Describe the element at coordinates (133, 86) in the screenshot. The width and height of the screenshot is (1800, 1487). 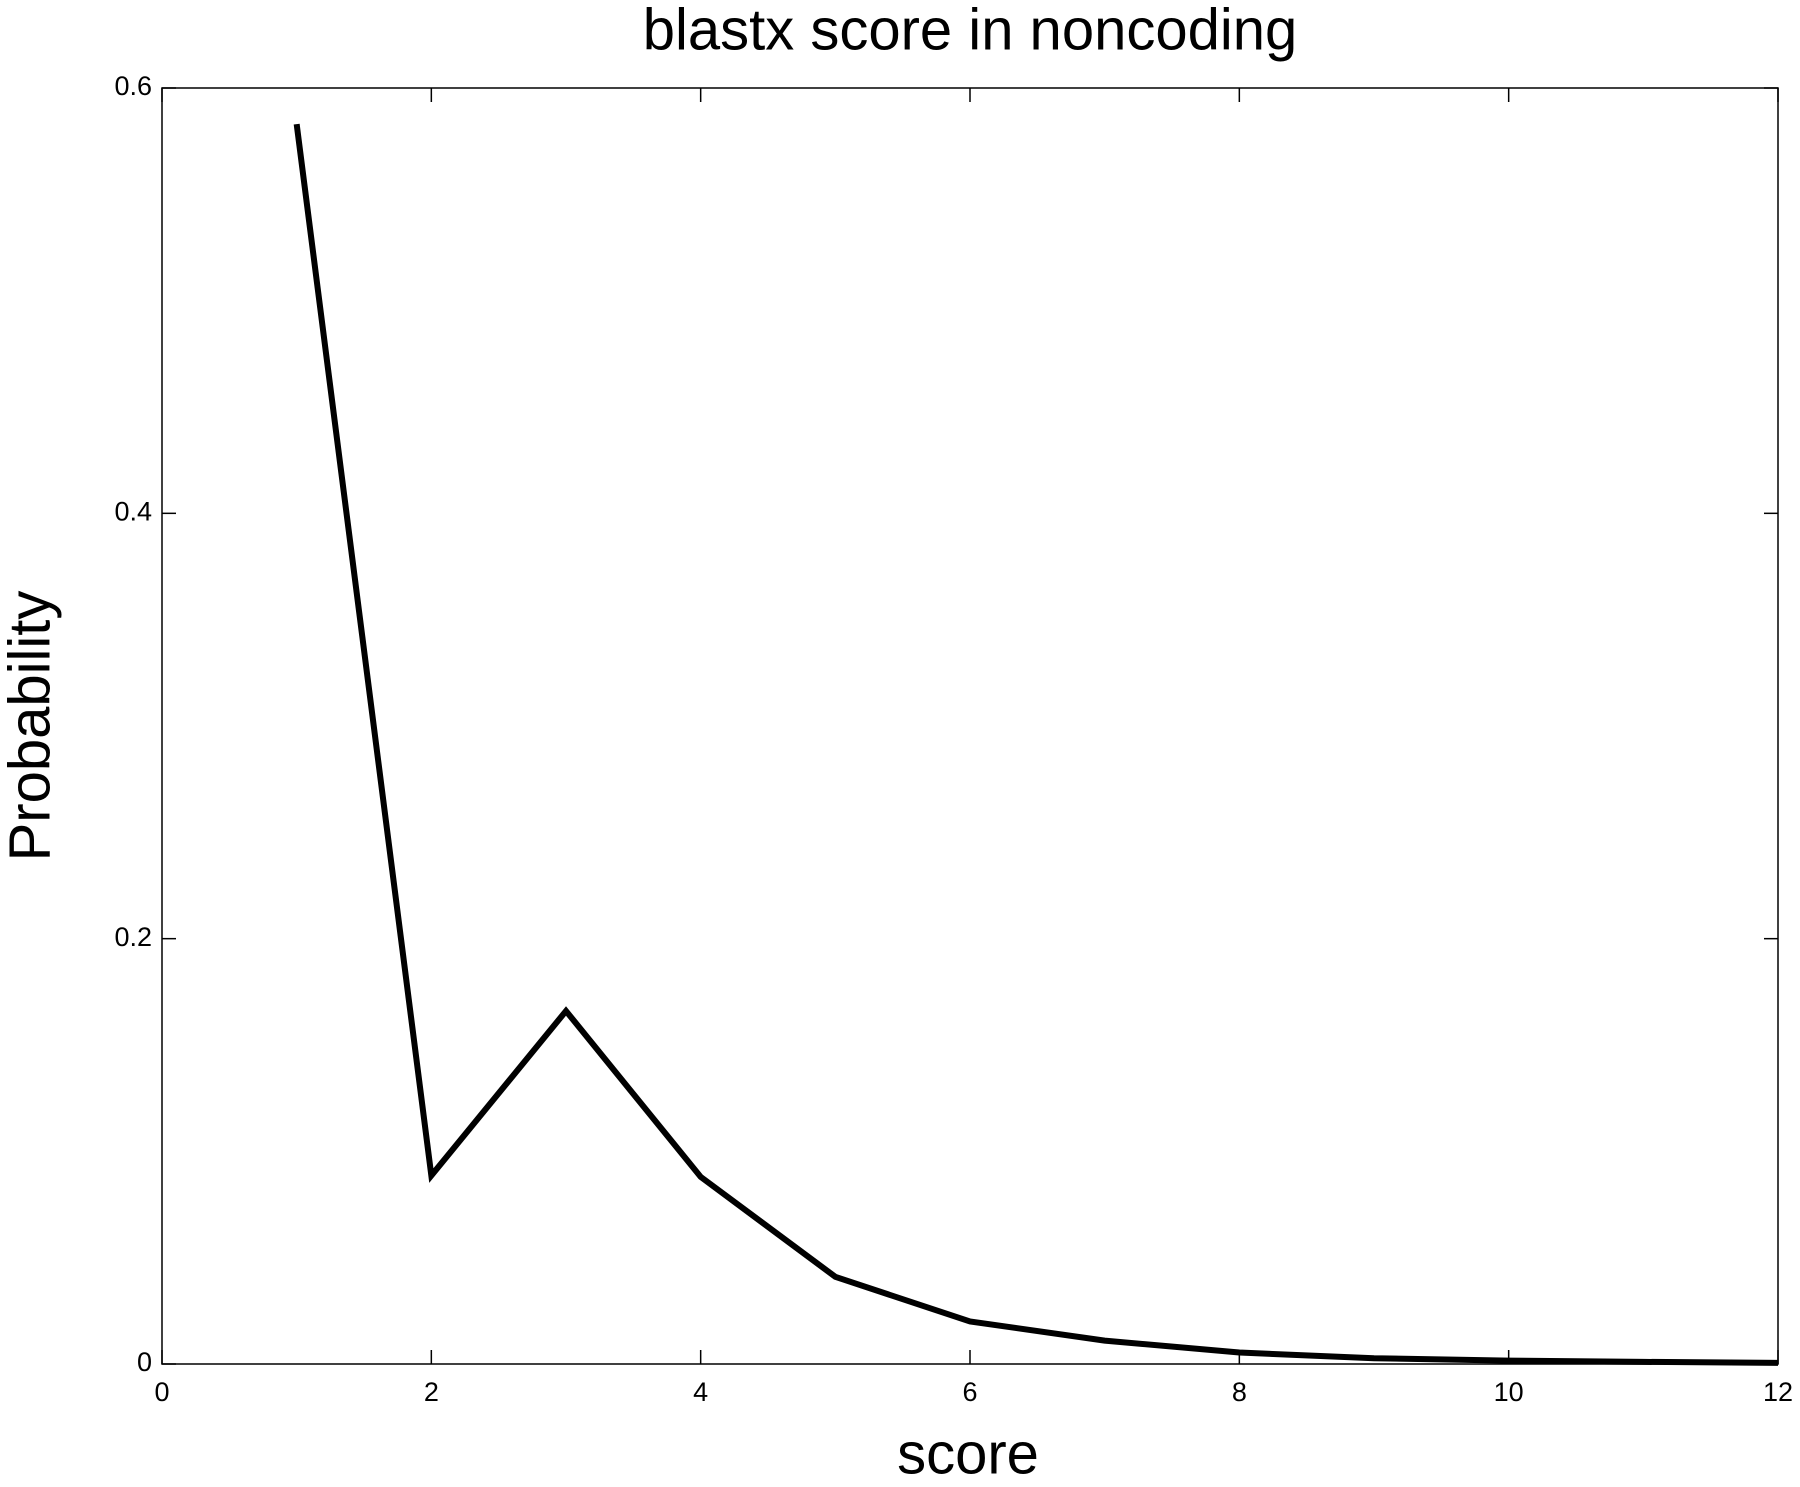
I see `y-tick-label: 0.6` at that location.